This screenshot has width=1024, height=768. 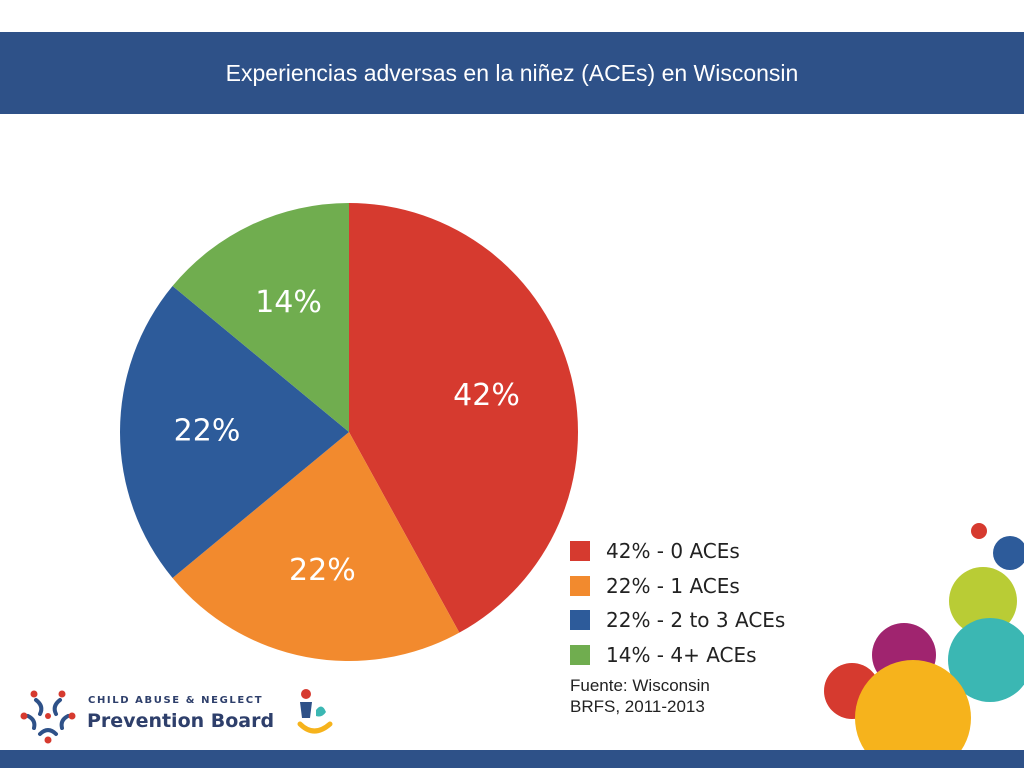 What do you see at coordinates (673, 585) in the screenshot?
I see `legend-label: 22% - 1 ACEs` at bounding box center [673, 585].